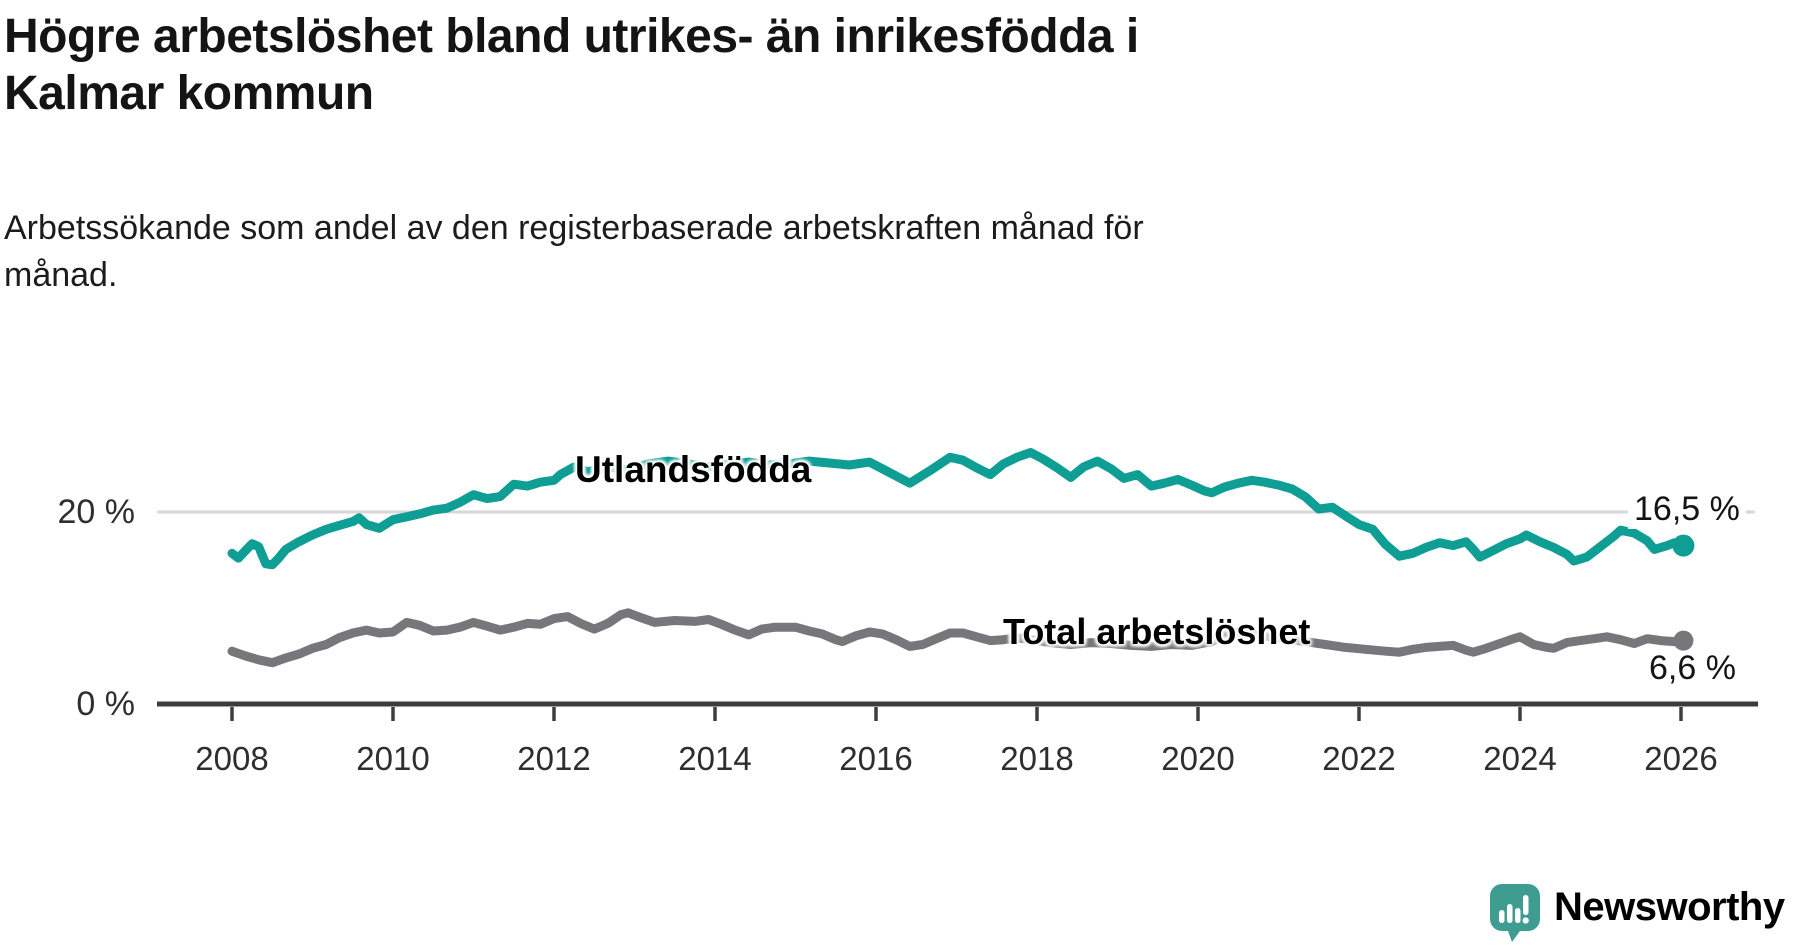 This screenshot has height=948, width=1800. Describe the element at coordinates (1687, 509) in the screenshot. I see `end-value-label-utlandsfodda: 16,5 %` at that location.